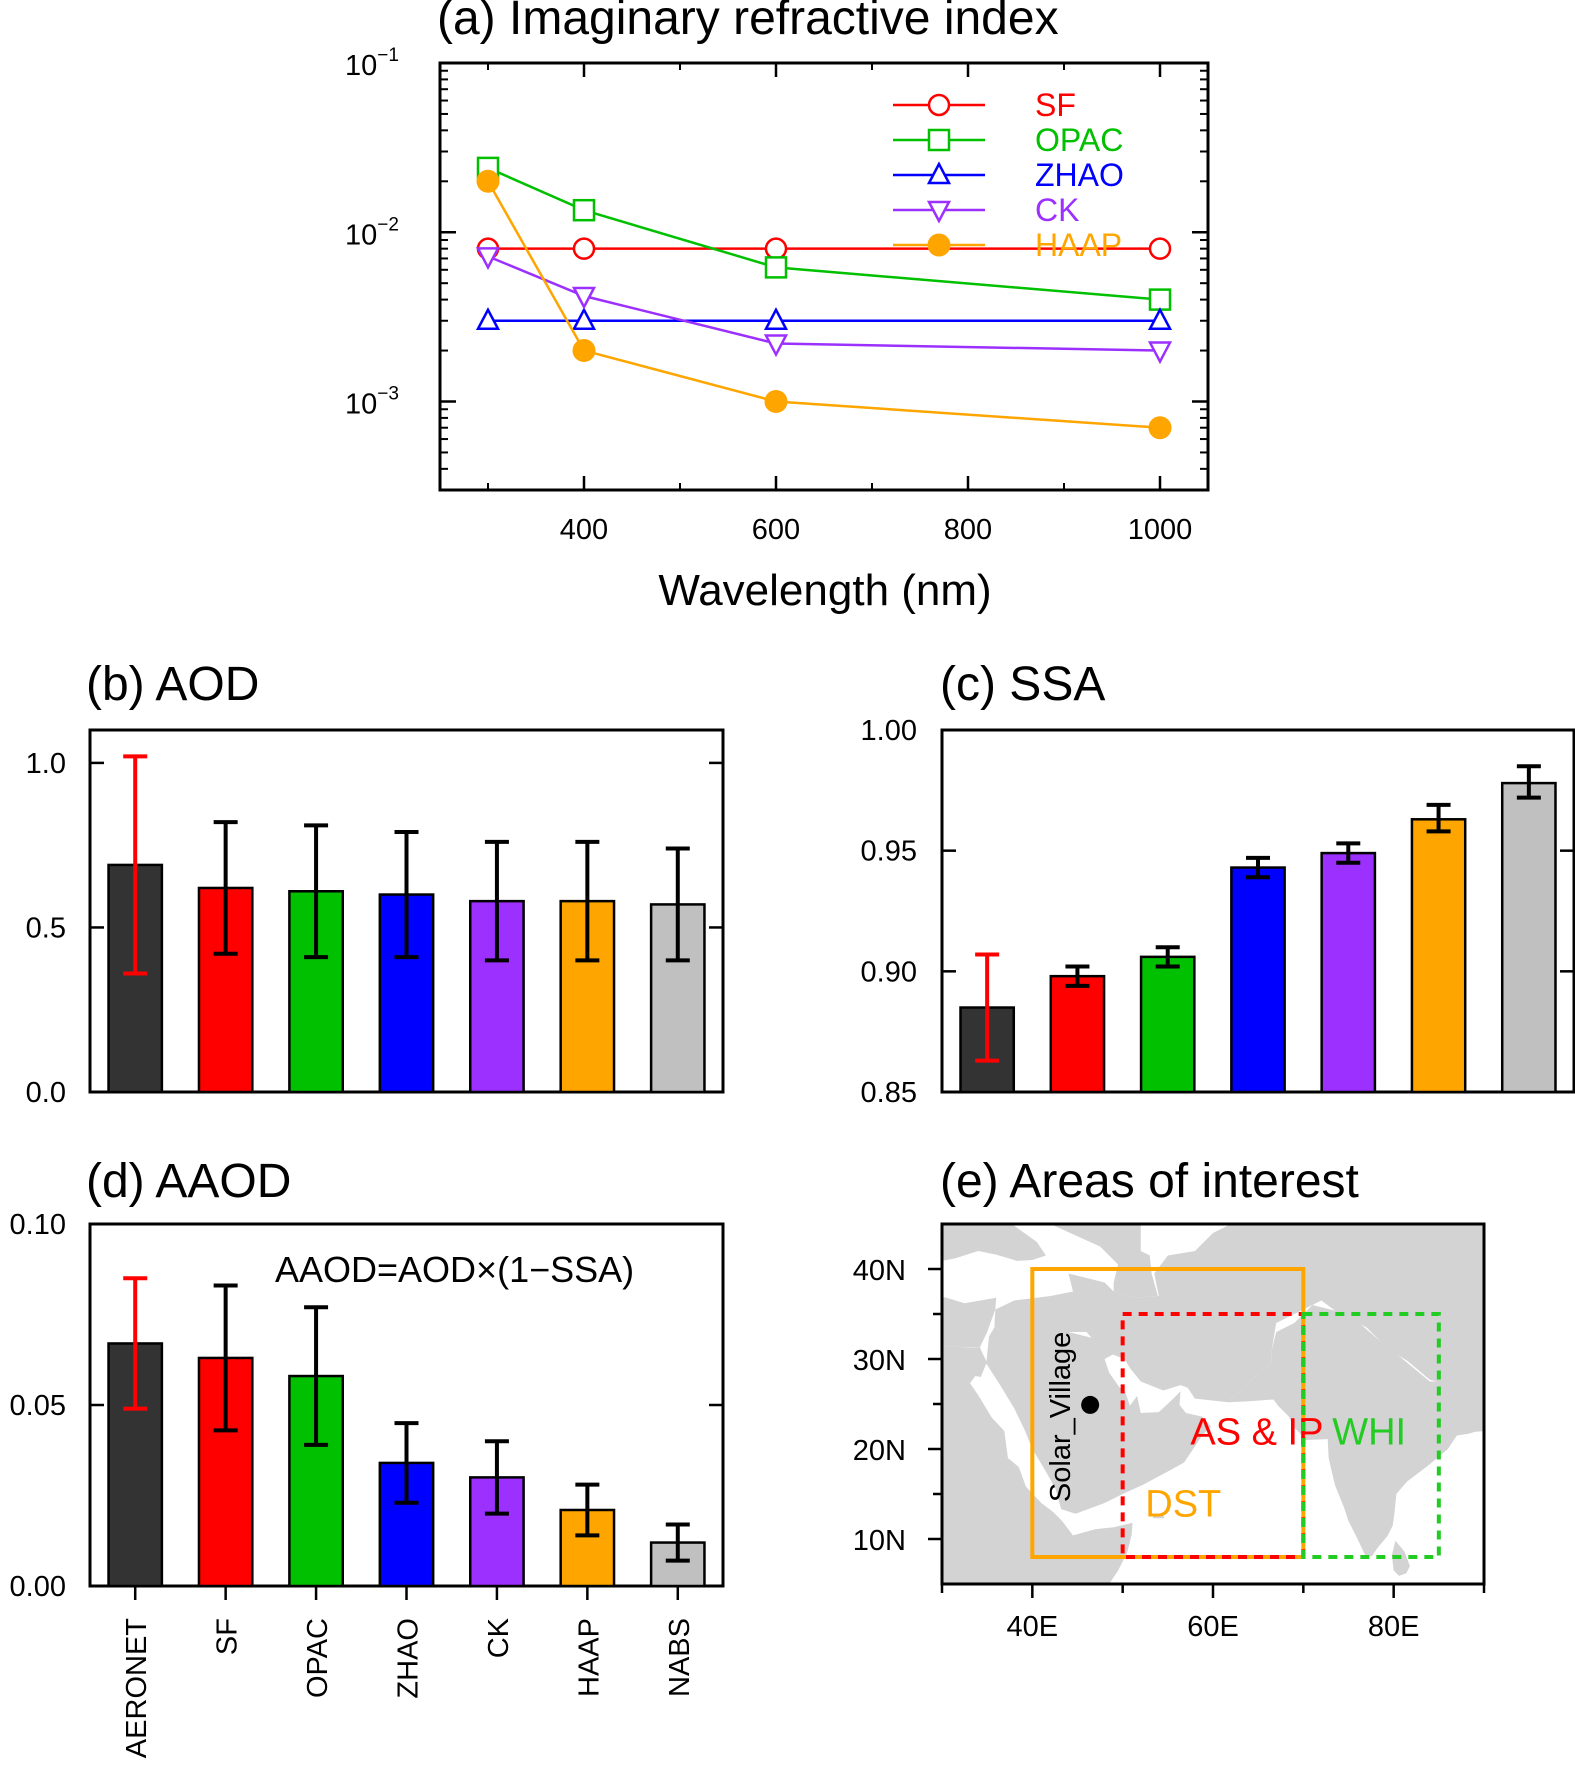  I want to click on map-land, so click(1213, 1404).